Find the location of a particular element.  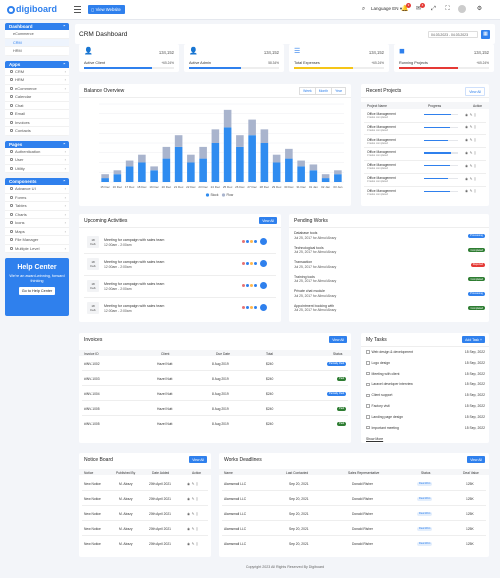

task-row: Meeting with client is located at coordinates (425, 374).